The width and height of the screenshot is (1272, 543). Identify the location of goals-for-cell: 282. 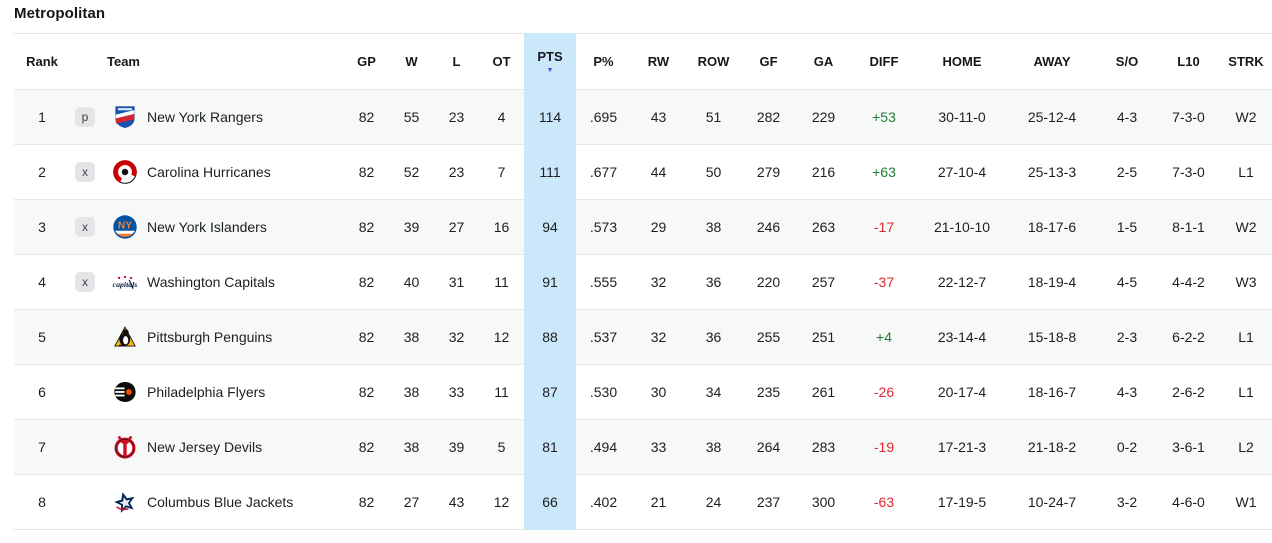
(768, 117).